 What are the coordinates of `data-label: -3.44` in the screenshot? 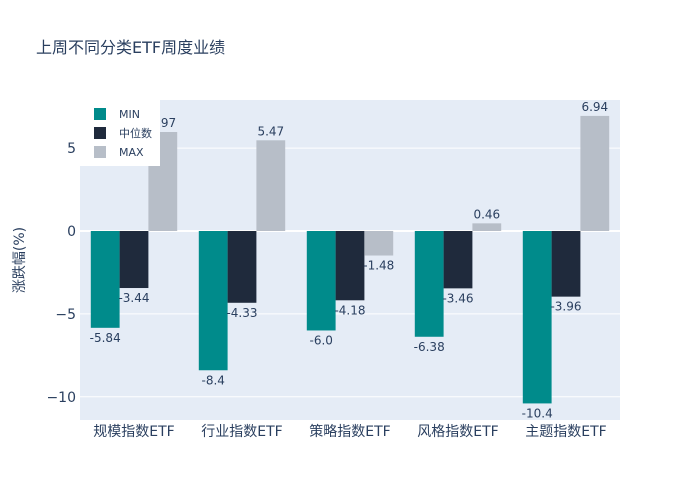 It's located at (133, 298).